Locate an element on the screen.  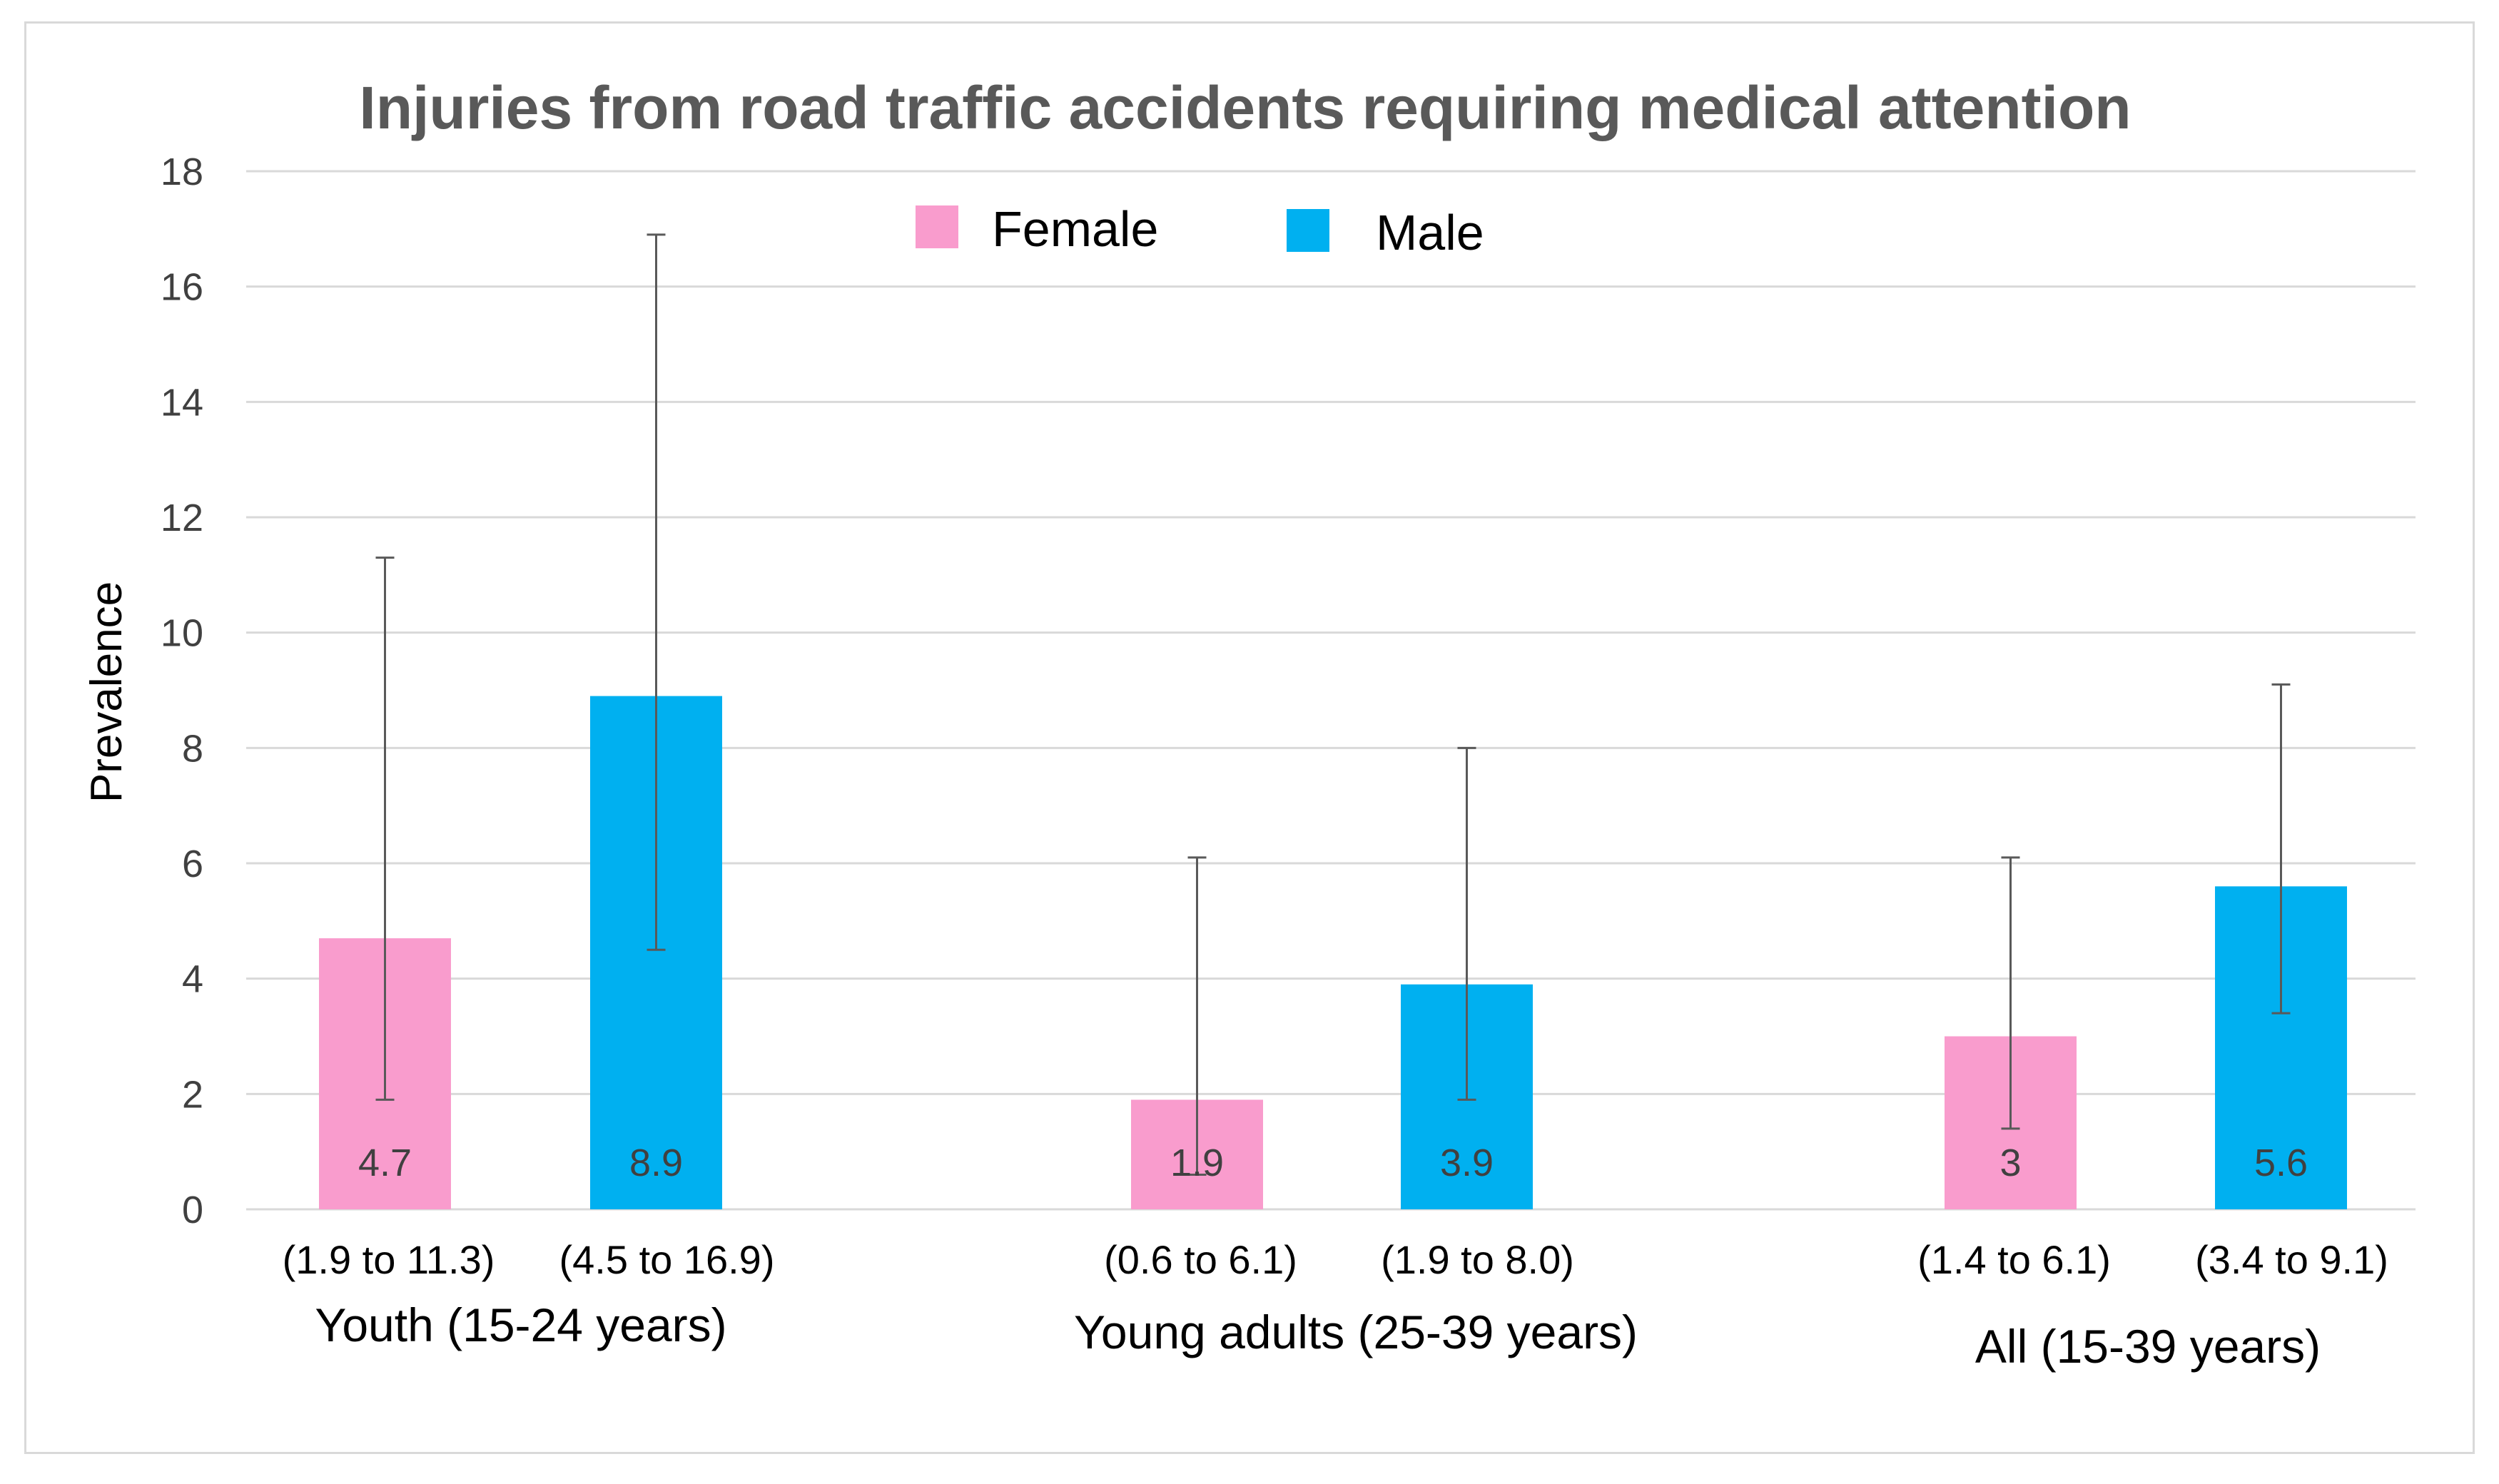
y-tick-label: 6 is located at coordinates (192, 864).